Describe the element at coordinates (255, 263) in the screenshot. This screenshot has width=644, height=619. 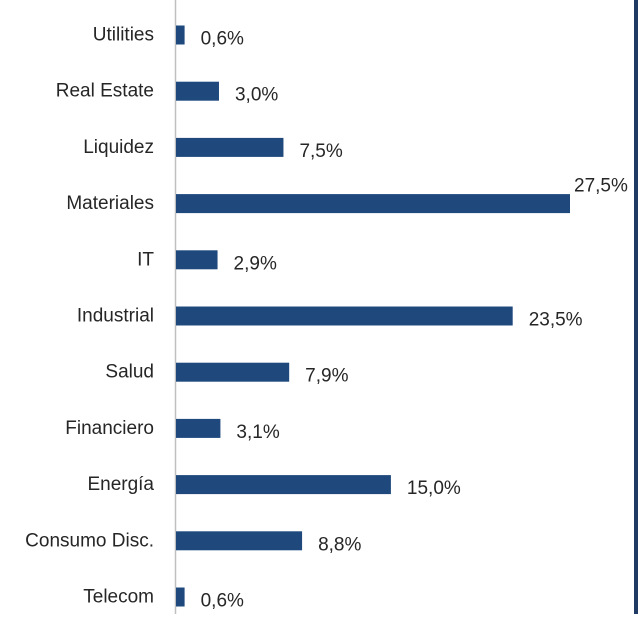
I see `data-label-it: 2,9%` at that location.